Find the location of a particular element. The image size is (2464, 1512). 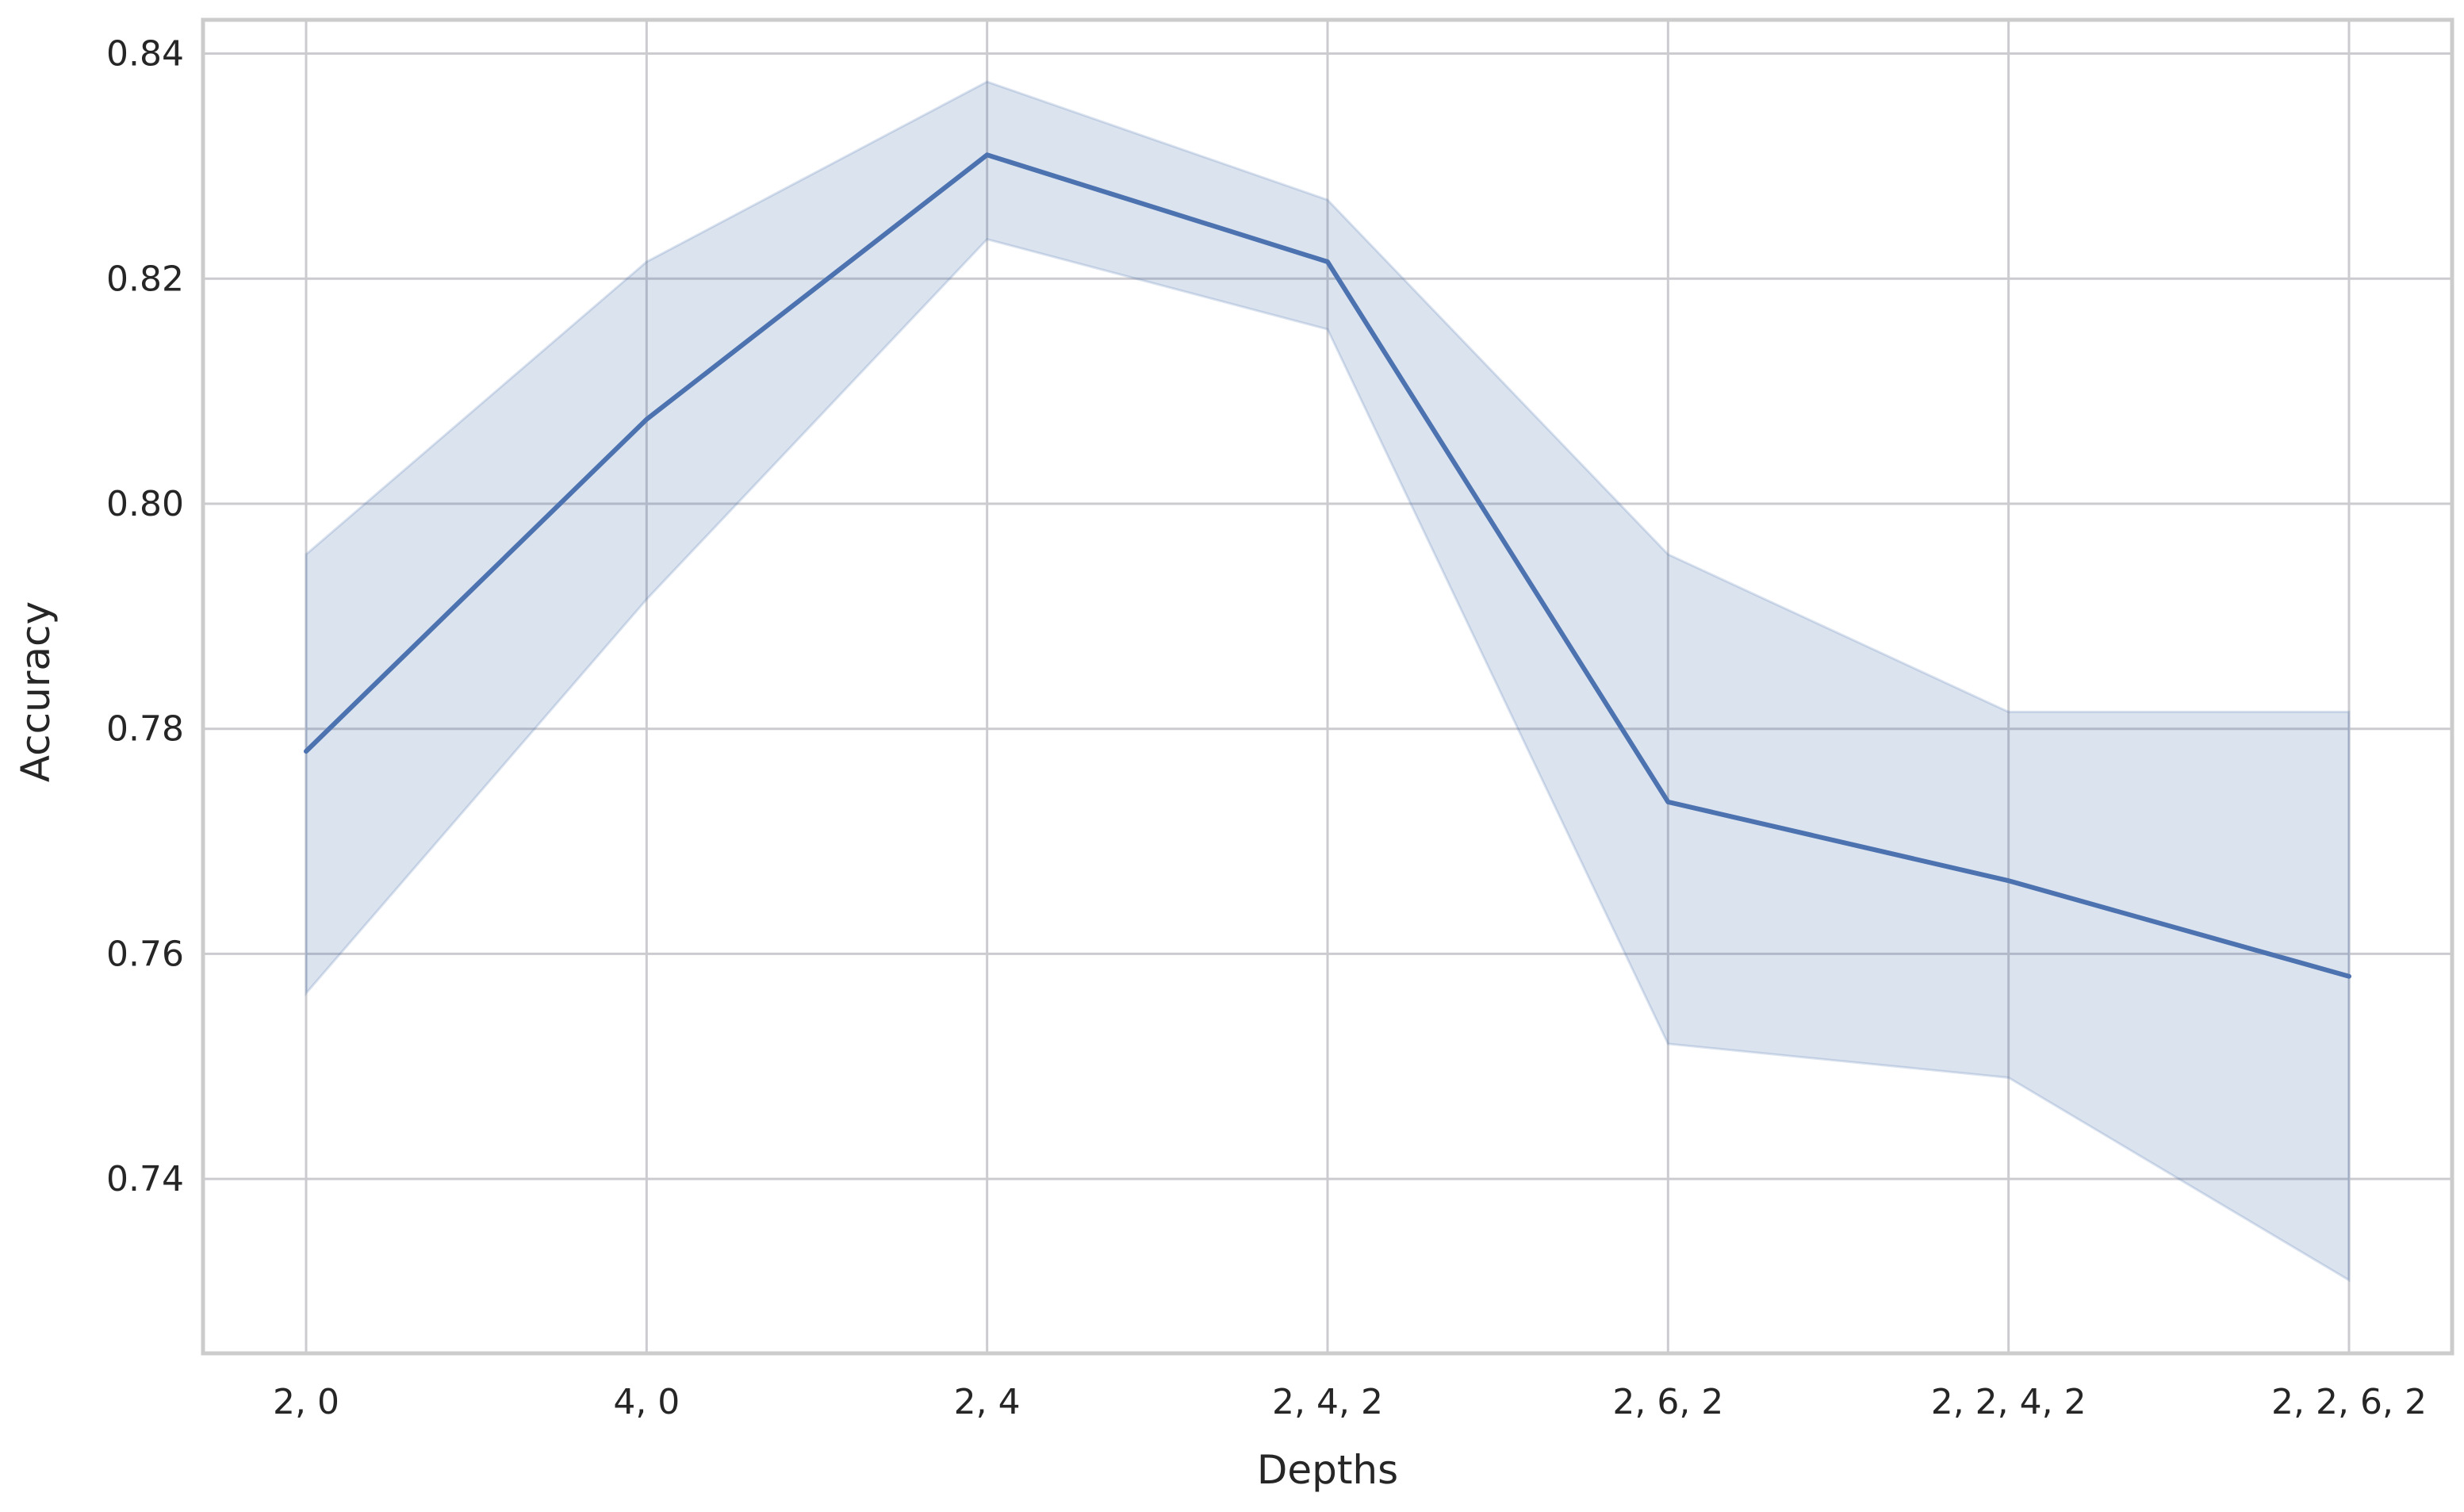

x-tick-label: 2, 6, 2 is located at coordinates (1667, 1402).